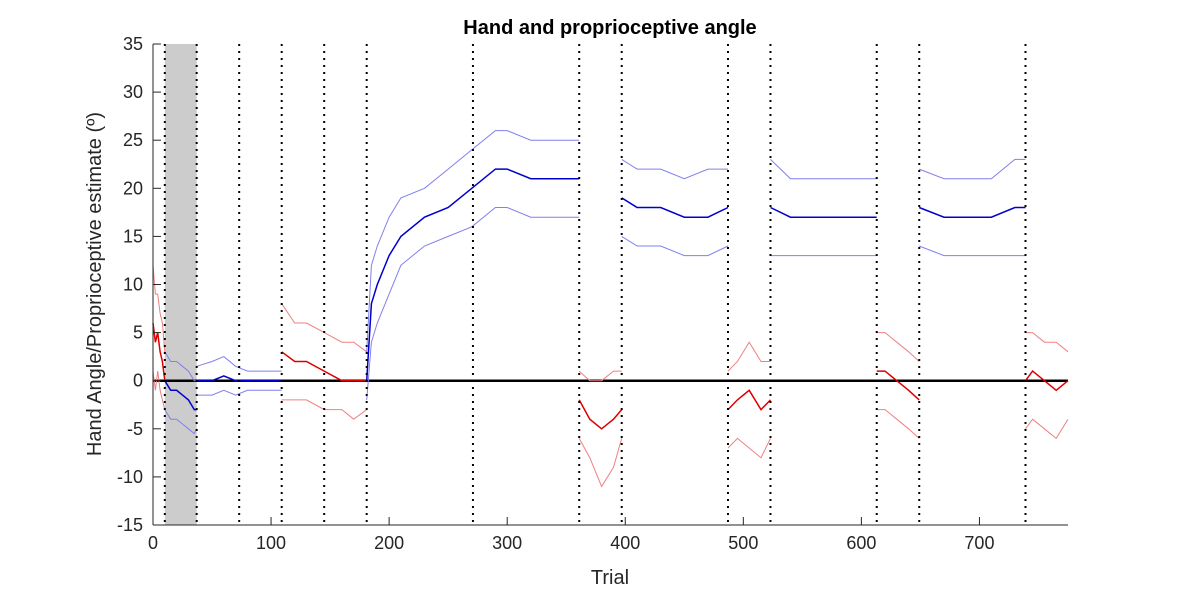 The height and width of the screenshot is (591, 1181). What do you see at coordinates (271, 543) in the screenshot?
I see `x-tick-label: 100` at bounding box center [271, 543].